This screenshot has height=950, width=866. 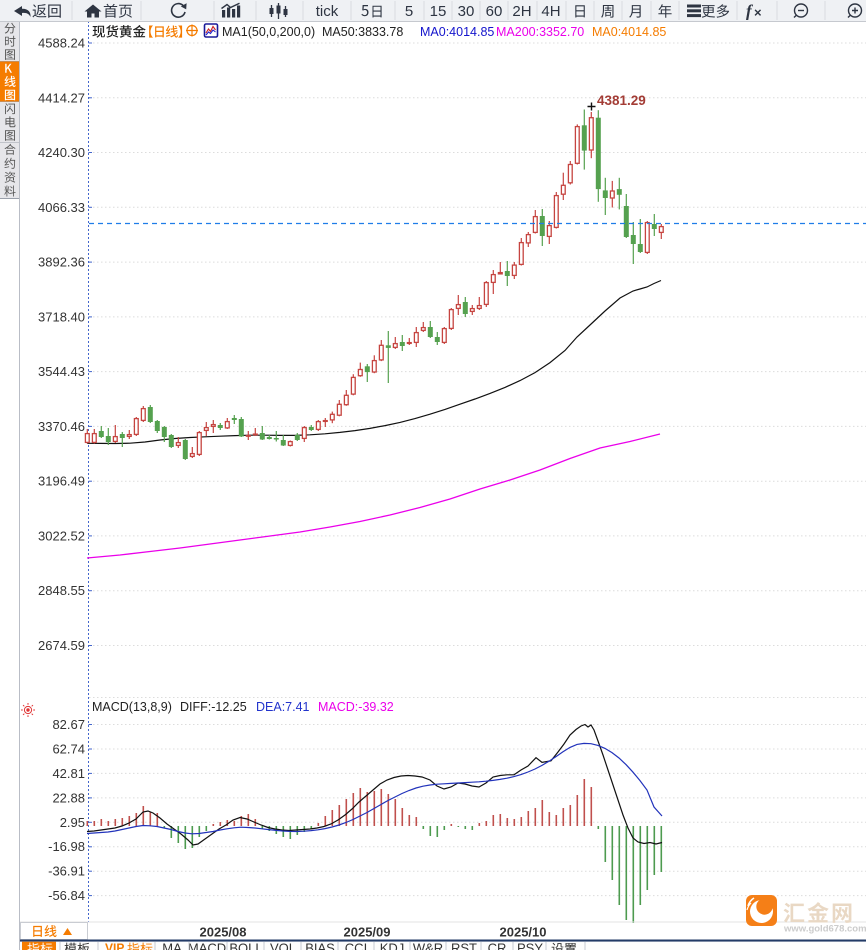 I want to click on svg-text: 2848.55, so click(x=61, y=590).